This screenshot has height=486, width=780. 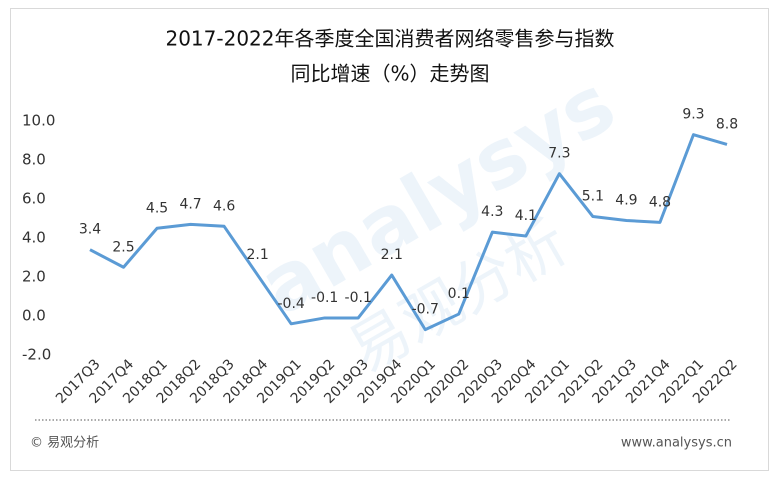 What do you see at coordinates (38, 121) in the screenshot?
I see `y-tick-label: 10.0` at bounding box center [38, 121].